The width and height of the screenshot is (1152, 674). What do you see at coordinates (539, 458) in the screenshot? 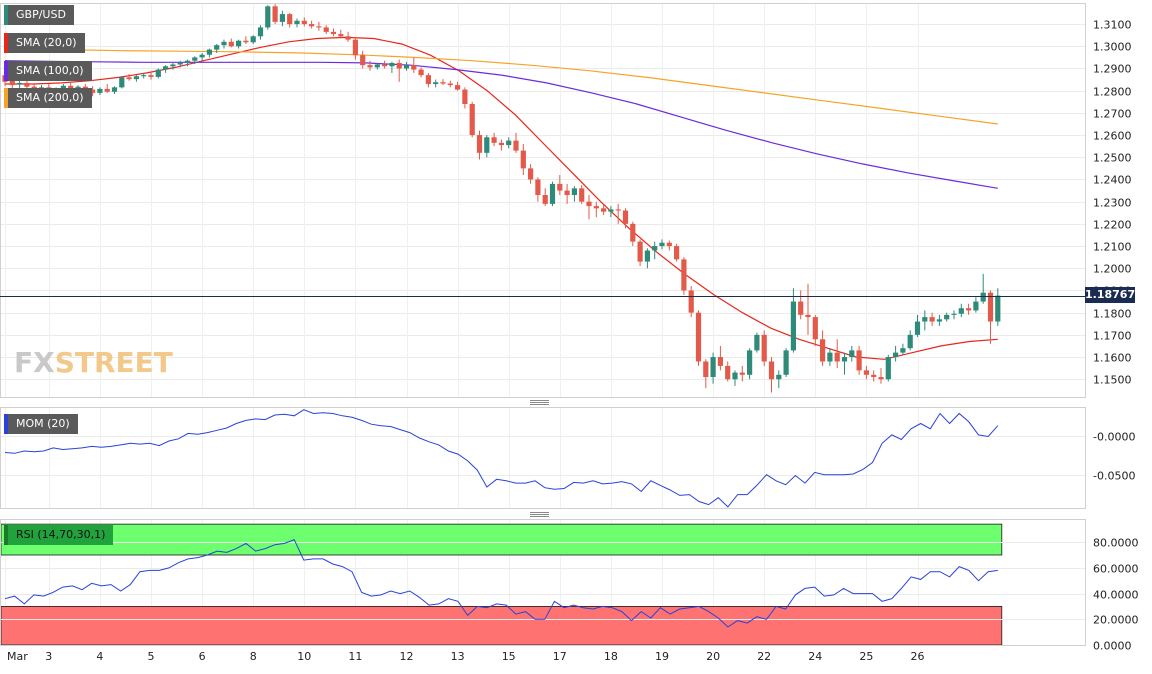
I see `panel-resize-handles` at bounding box center [539, 458].